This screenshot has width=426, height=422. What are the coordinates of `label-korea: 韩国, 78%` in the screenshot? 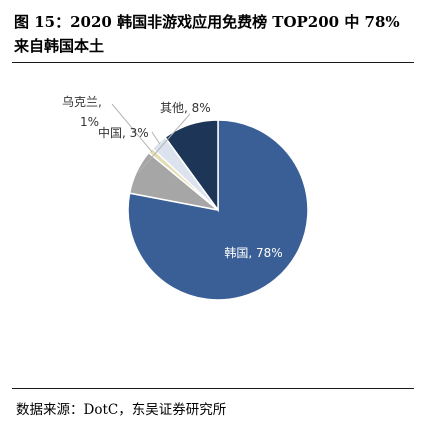 It's located at (253, 252).